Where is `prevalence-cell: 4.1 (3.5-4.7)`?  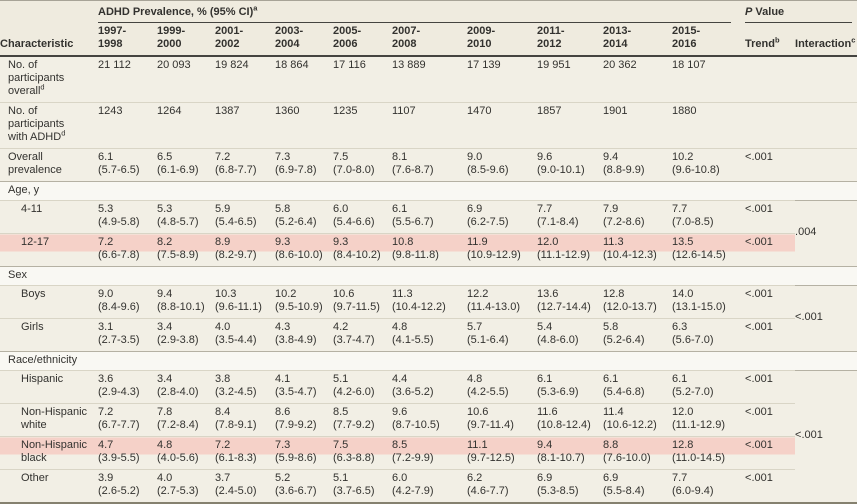 prevalence-cell: 4.1 (3.5-4.7) is located at coordinates (304, 387).